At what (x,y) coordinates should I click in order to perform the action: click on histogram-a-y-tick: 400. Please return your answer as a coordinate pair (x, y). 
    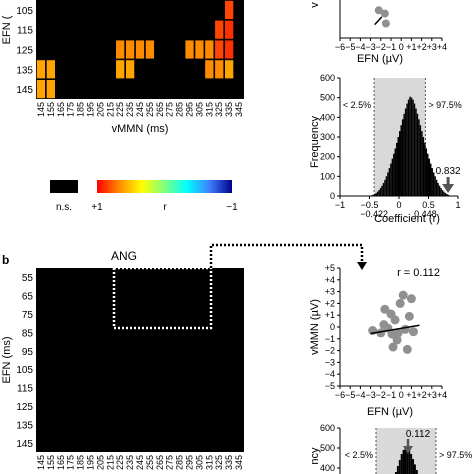
    Looking at the image, I should click on (327, 117).